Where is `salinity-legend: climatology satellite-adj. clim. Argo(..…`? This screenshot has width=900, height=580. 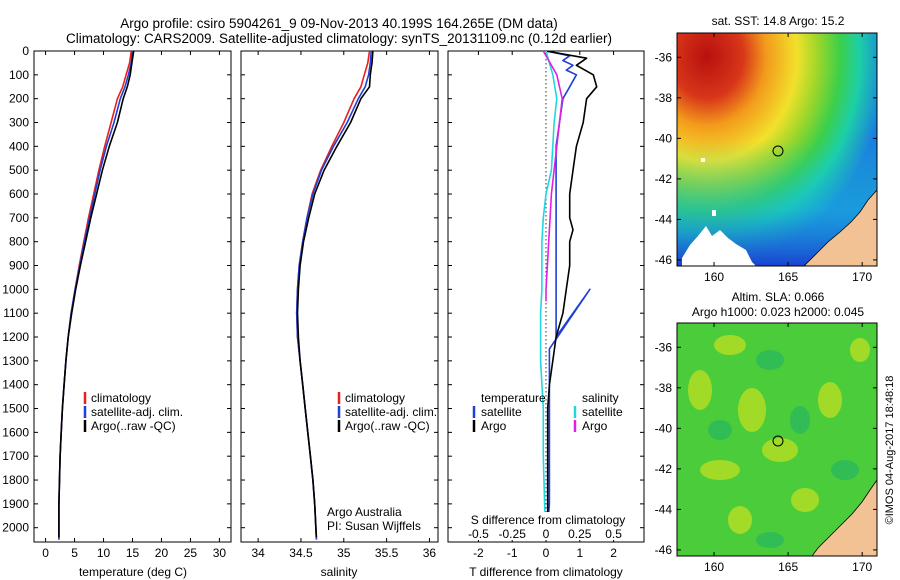
salinity-legend: climatology satellite-adj. clim. Argo(..… is located at coordinates (387, 412).